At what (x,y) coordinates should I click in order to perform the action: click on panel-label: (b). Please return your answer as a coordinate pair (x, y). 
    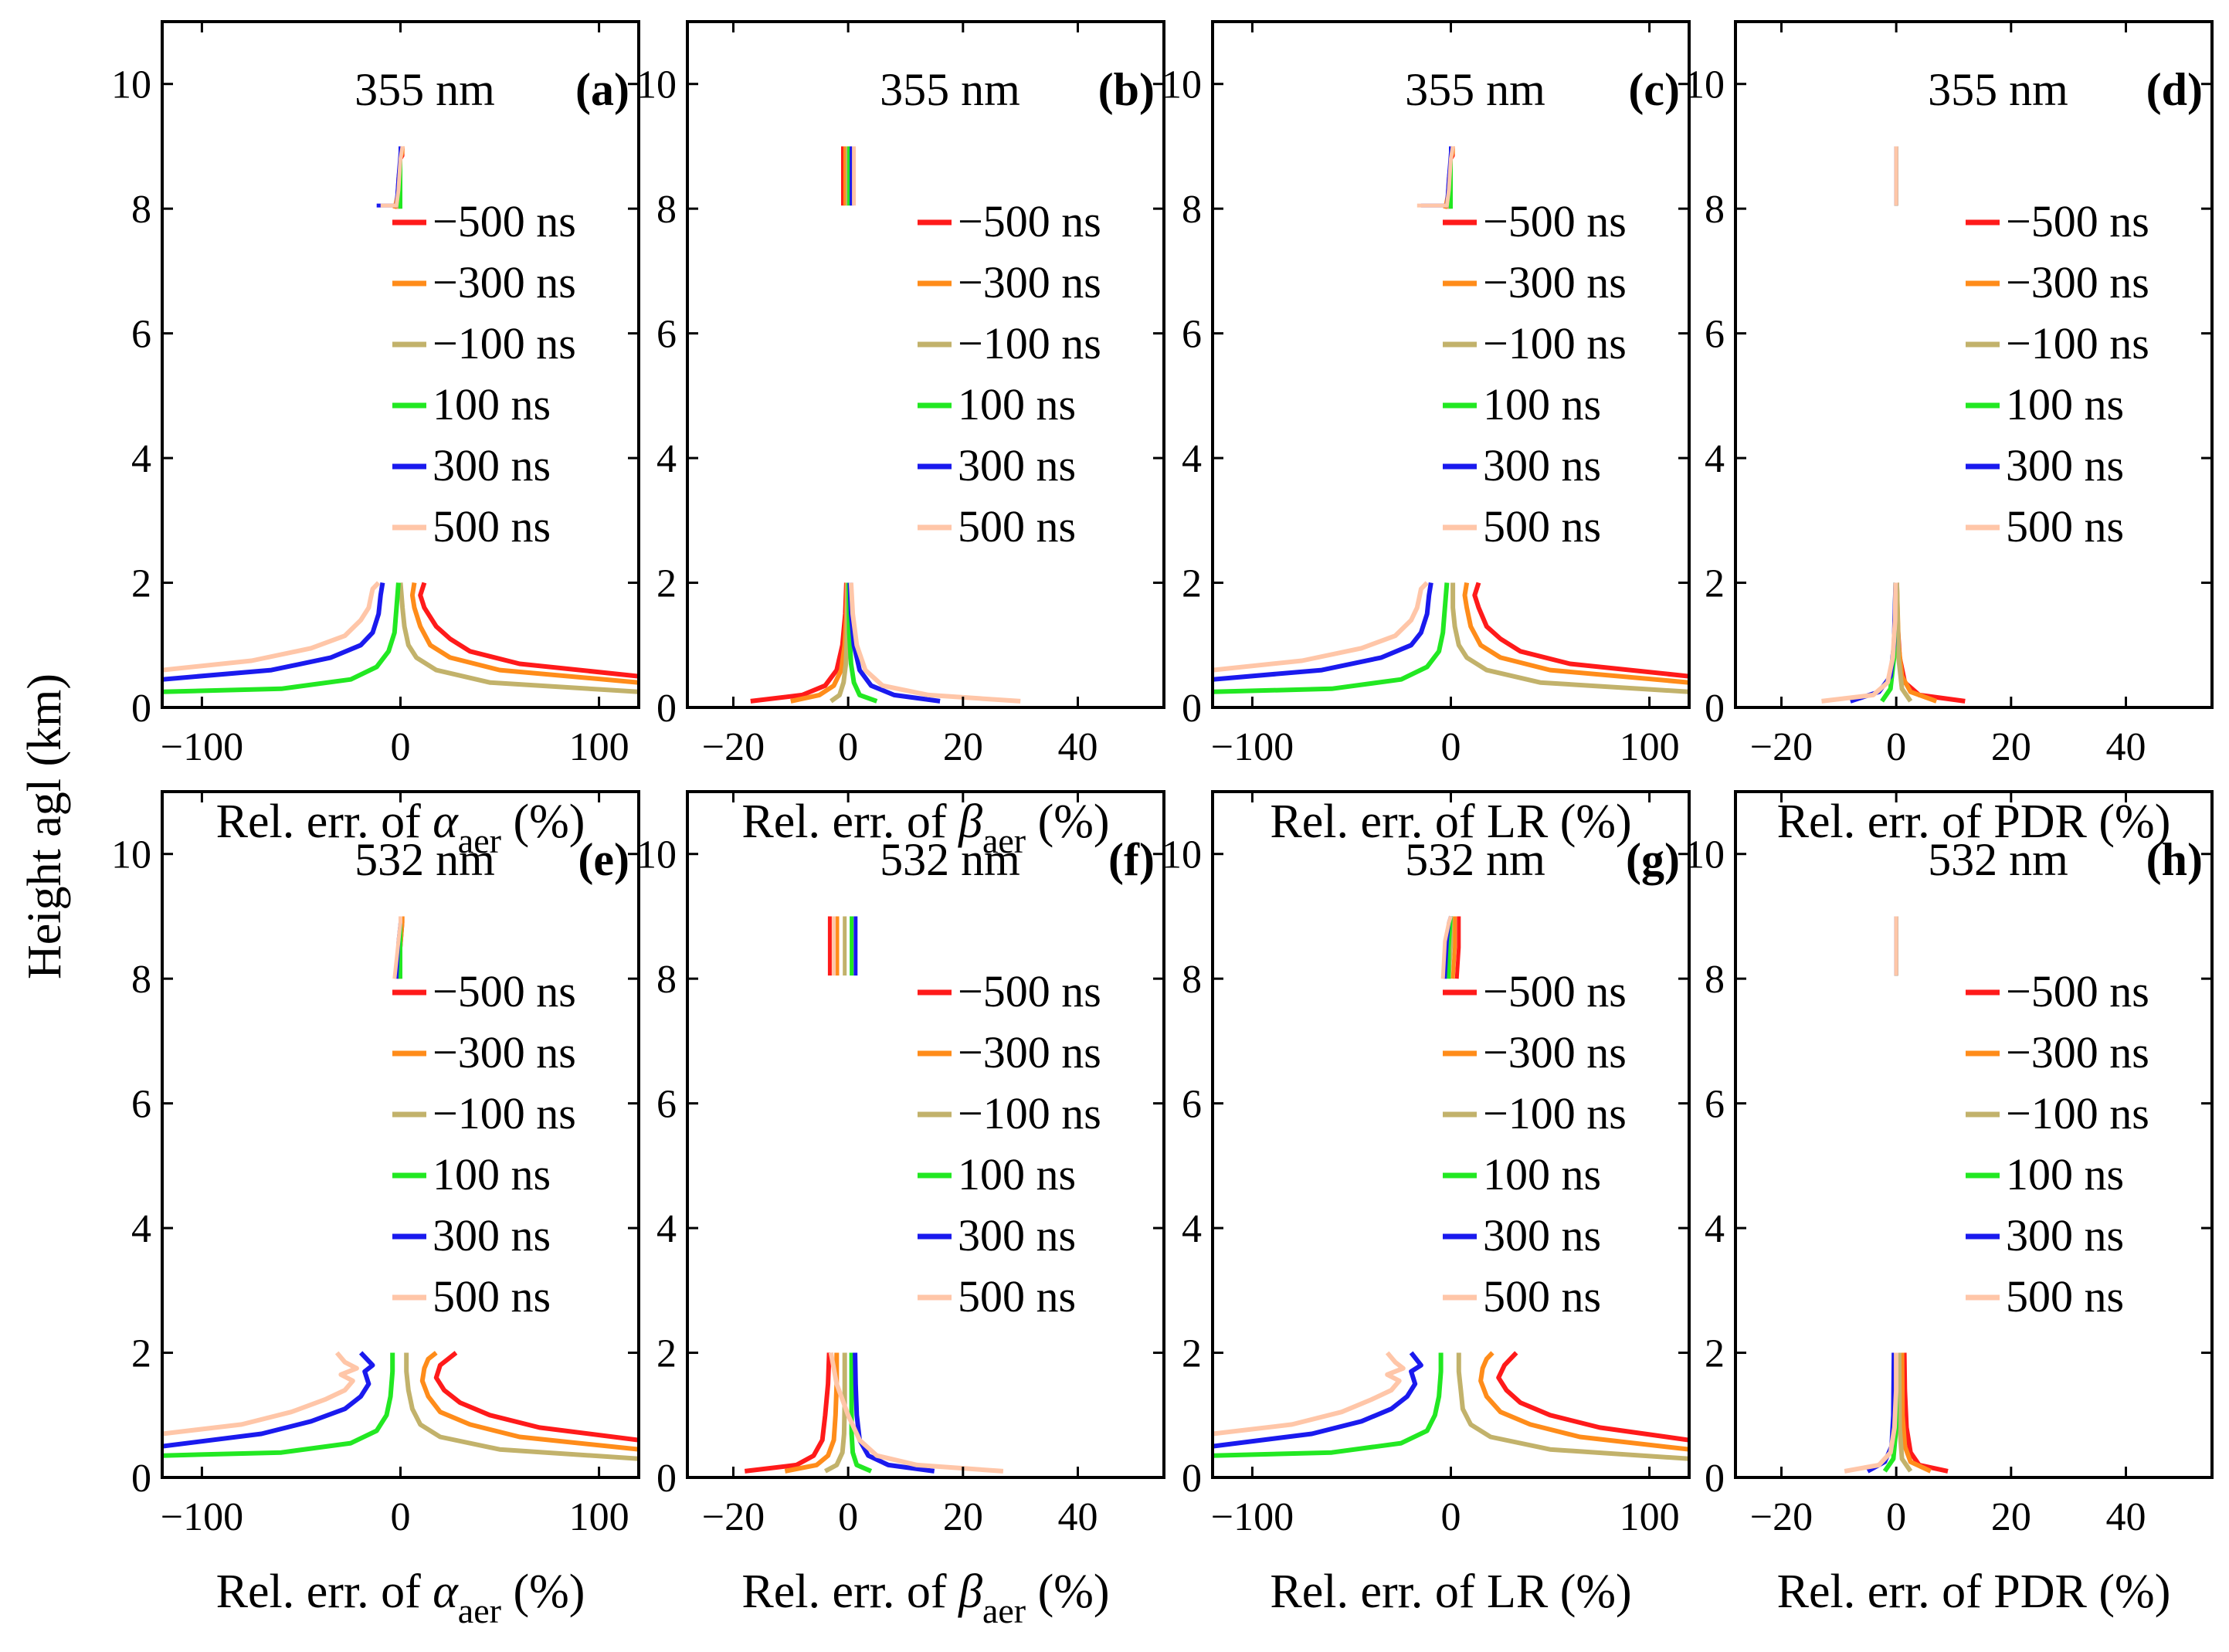
    Looking at the image, I should click on (1126, 89).